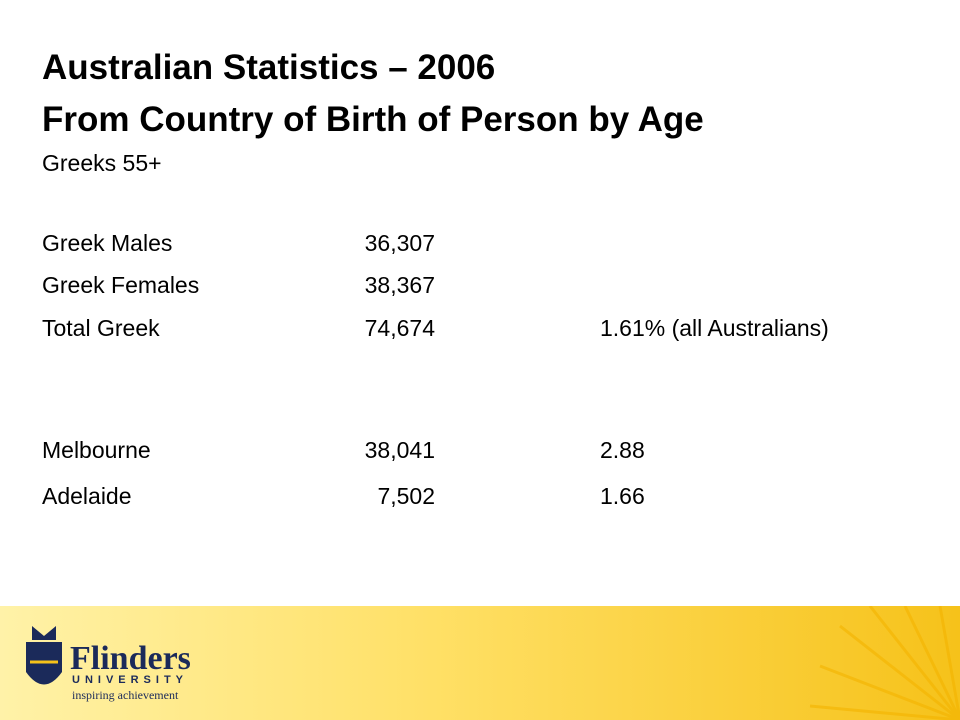 This screenshot has width=960, height=720. I want to click on title-line: Australian Statistics – 2006, so click(269, 67).